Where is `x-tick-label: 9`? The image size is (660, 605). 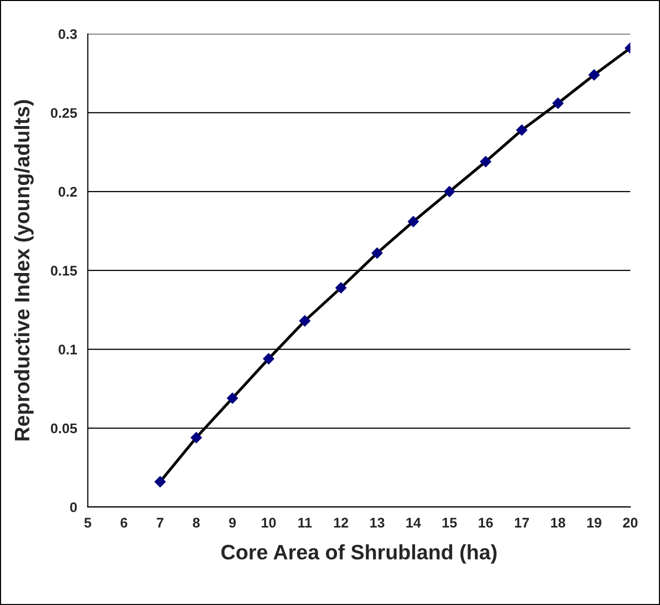 x-tick-label: 9 is located at coordinates (232, 523).